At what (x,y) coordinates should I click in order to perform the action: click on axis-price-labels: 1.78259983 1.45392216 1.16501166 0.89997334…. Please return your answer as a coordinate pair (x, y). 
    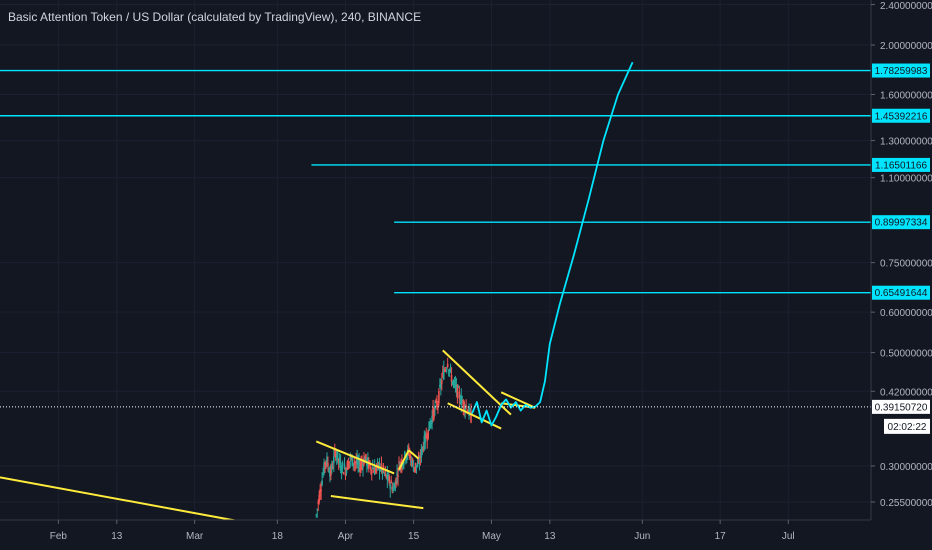
    Looking at the image, I should click on (901, 248).